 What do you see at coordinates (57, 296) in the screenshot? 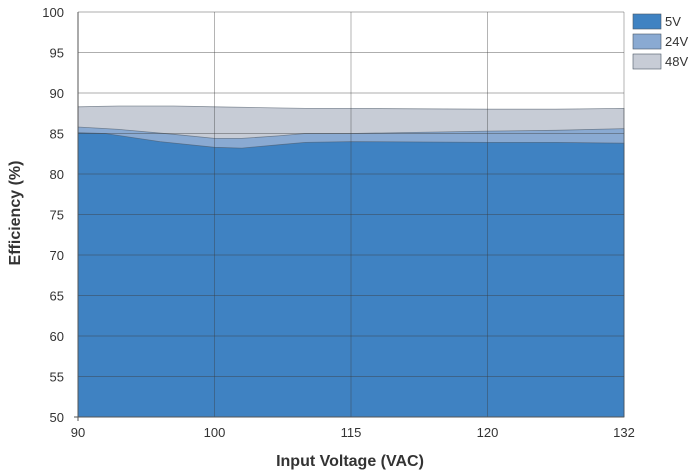
I see `y-tick-label: 65` at bounding box center [57, 296].